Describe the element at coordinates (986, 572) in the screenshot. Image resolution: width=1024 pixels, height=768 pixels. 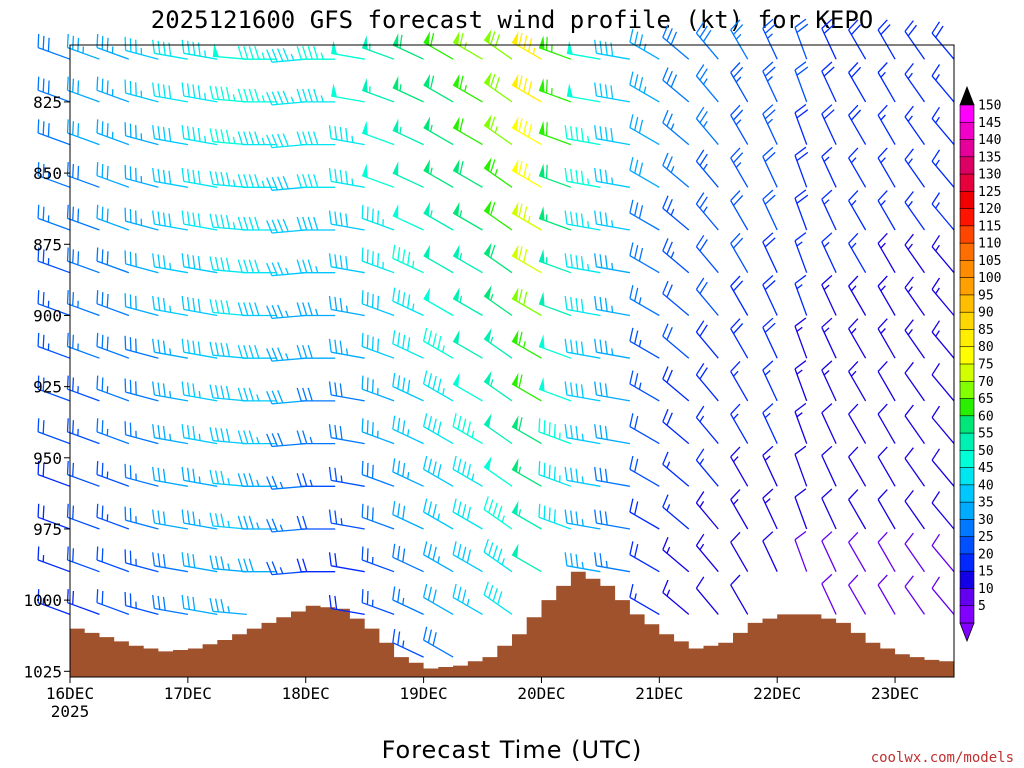
I see `colorbar-label: 15` at that location.